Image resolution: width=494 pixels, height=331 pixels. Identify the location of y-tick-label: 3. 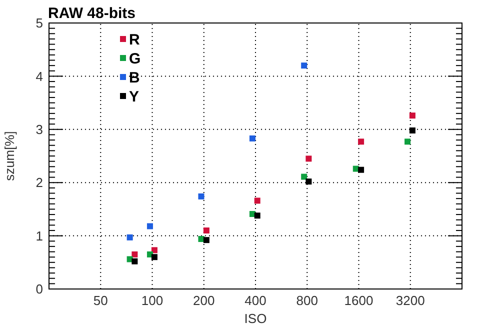
(39, 129).